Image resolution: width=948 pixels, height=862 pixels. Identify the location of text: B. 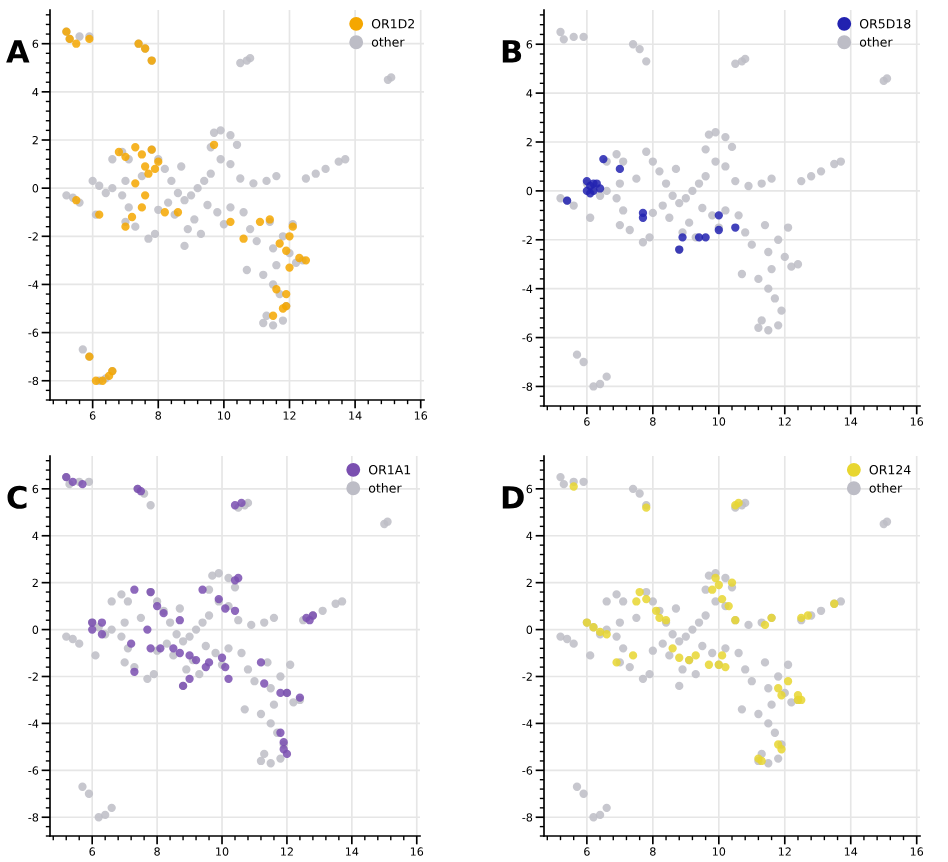
(512, 51).